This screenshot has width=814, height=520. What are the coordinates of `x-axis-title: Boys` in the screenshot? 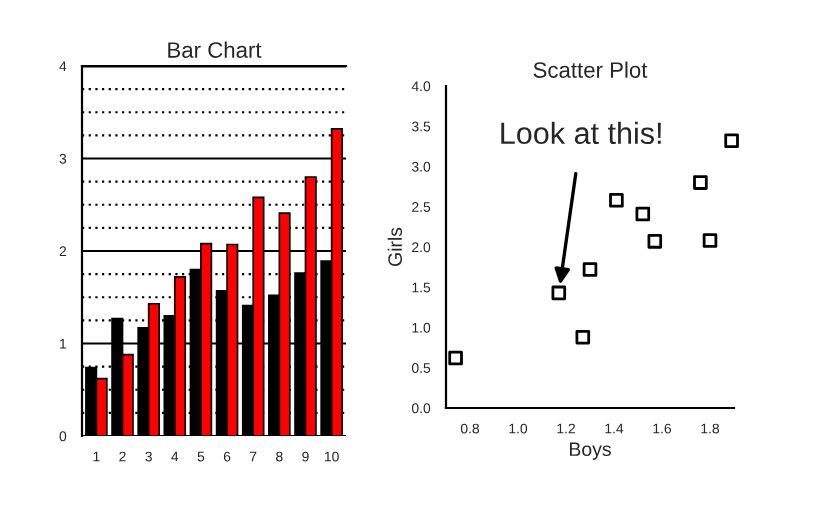 It's located at (590, 451).